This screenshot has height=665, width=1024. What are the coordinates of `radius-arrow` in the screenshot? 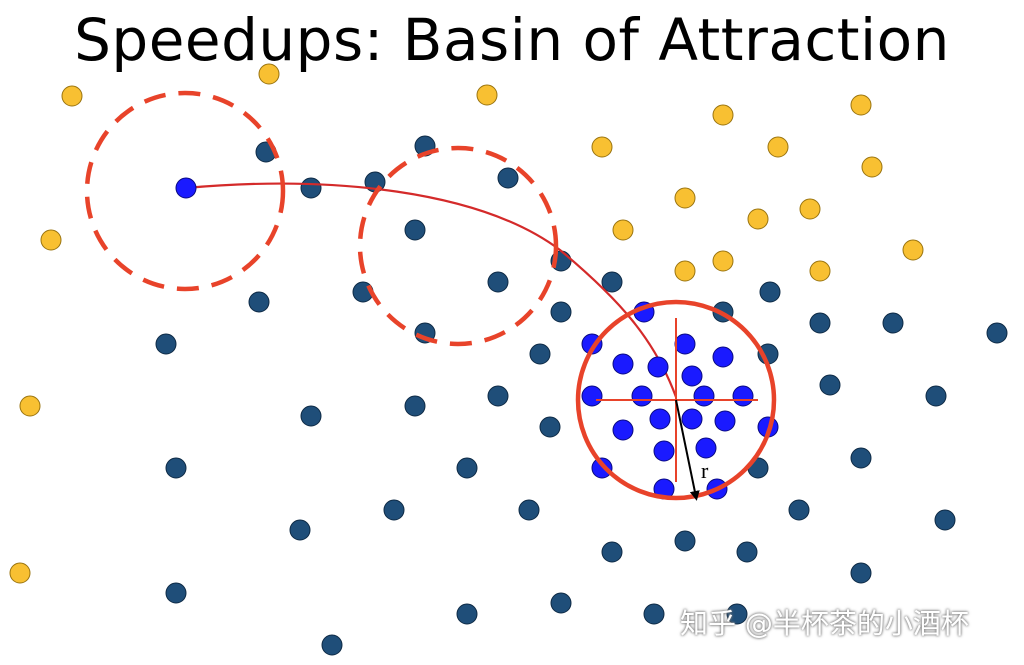 It's located at (687, 450).